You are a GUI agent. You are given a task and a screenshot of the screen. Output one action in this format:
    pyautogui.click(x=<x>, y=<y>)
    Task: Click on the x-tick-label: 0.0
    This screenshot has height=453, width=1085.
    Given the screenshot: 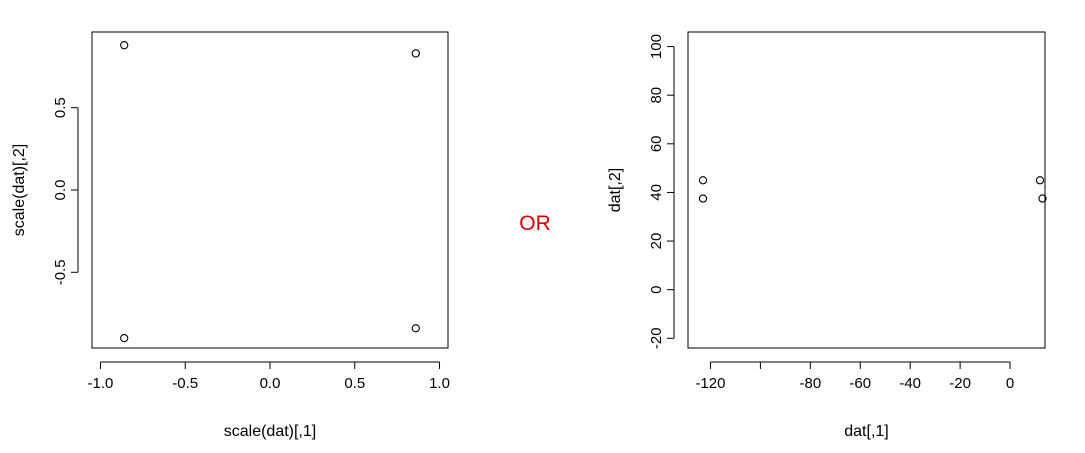 What is the action you would take?
    pyautogui.click(x=270, y=383)
    